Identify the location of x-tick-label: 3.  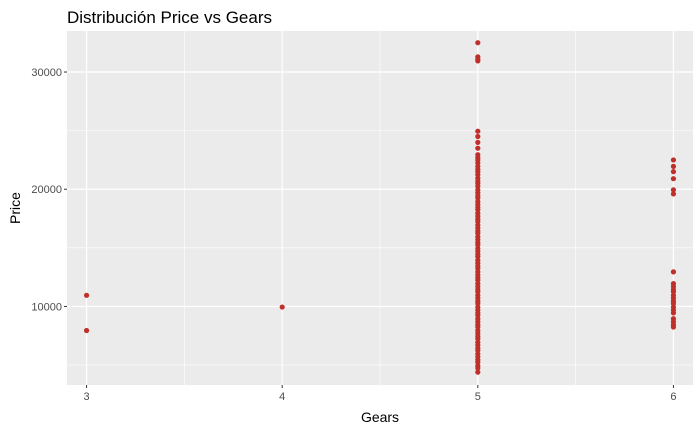
(87, 397).